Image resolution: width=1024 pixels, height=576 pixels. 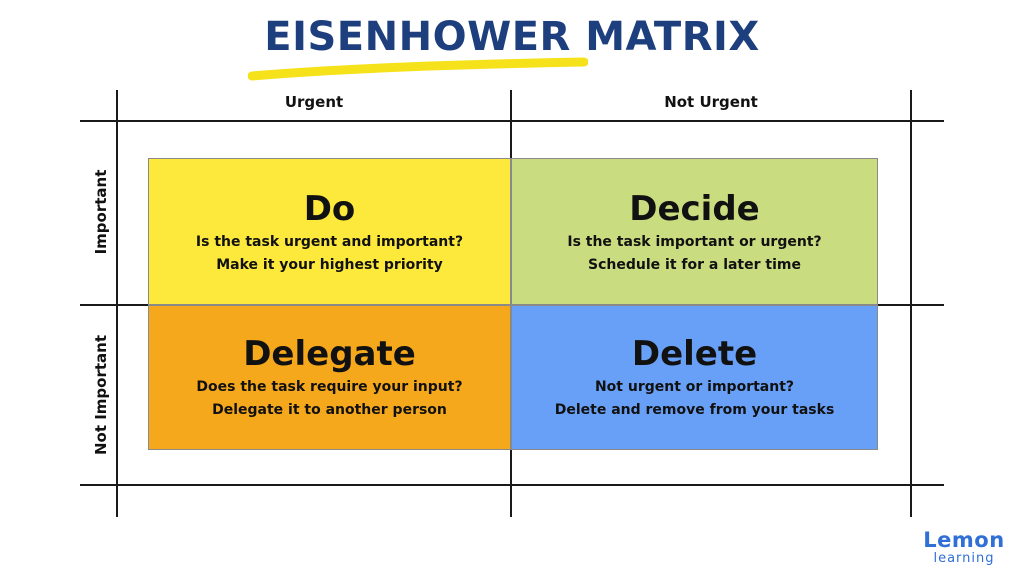 What do you see at coordinates (512, 485) in the screenshot?
I see `grid-line-h-bottom` at bounding box center [512, 485].